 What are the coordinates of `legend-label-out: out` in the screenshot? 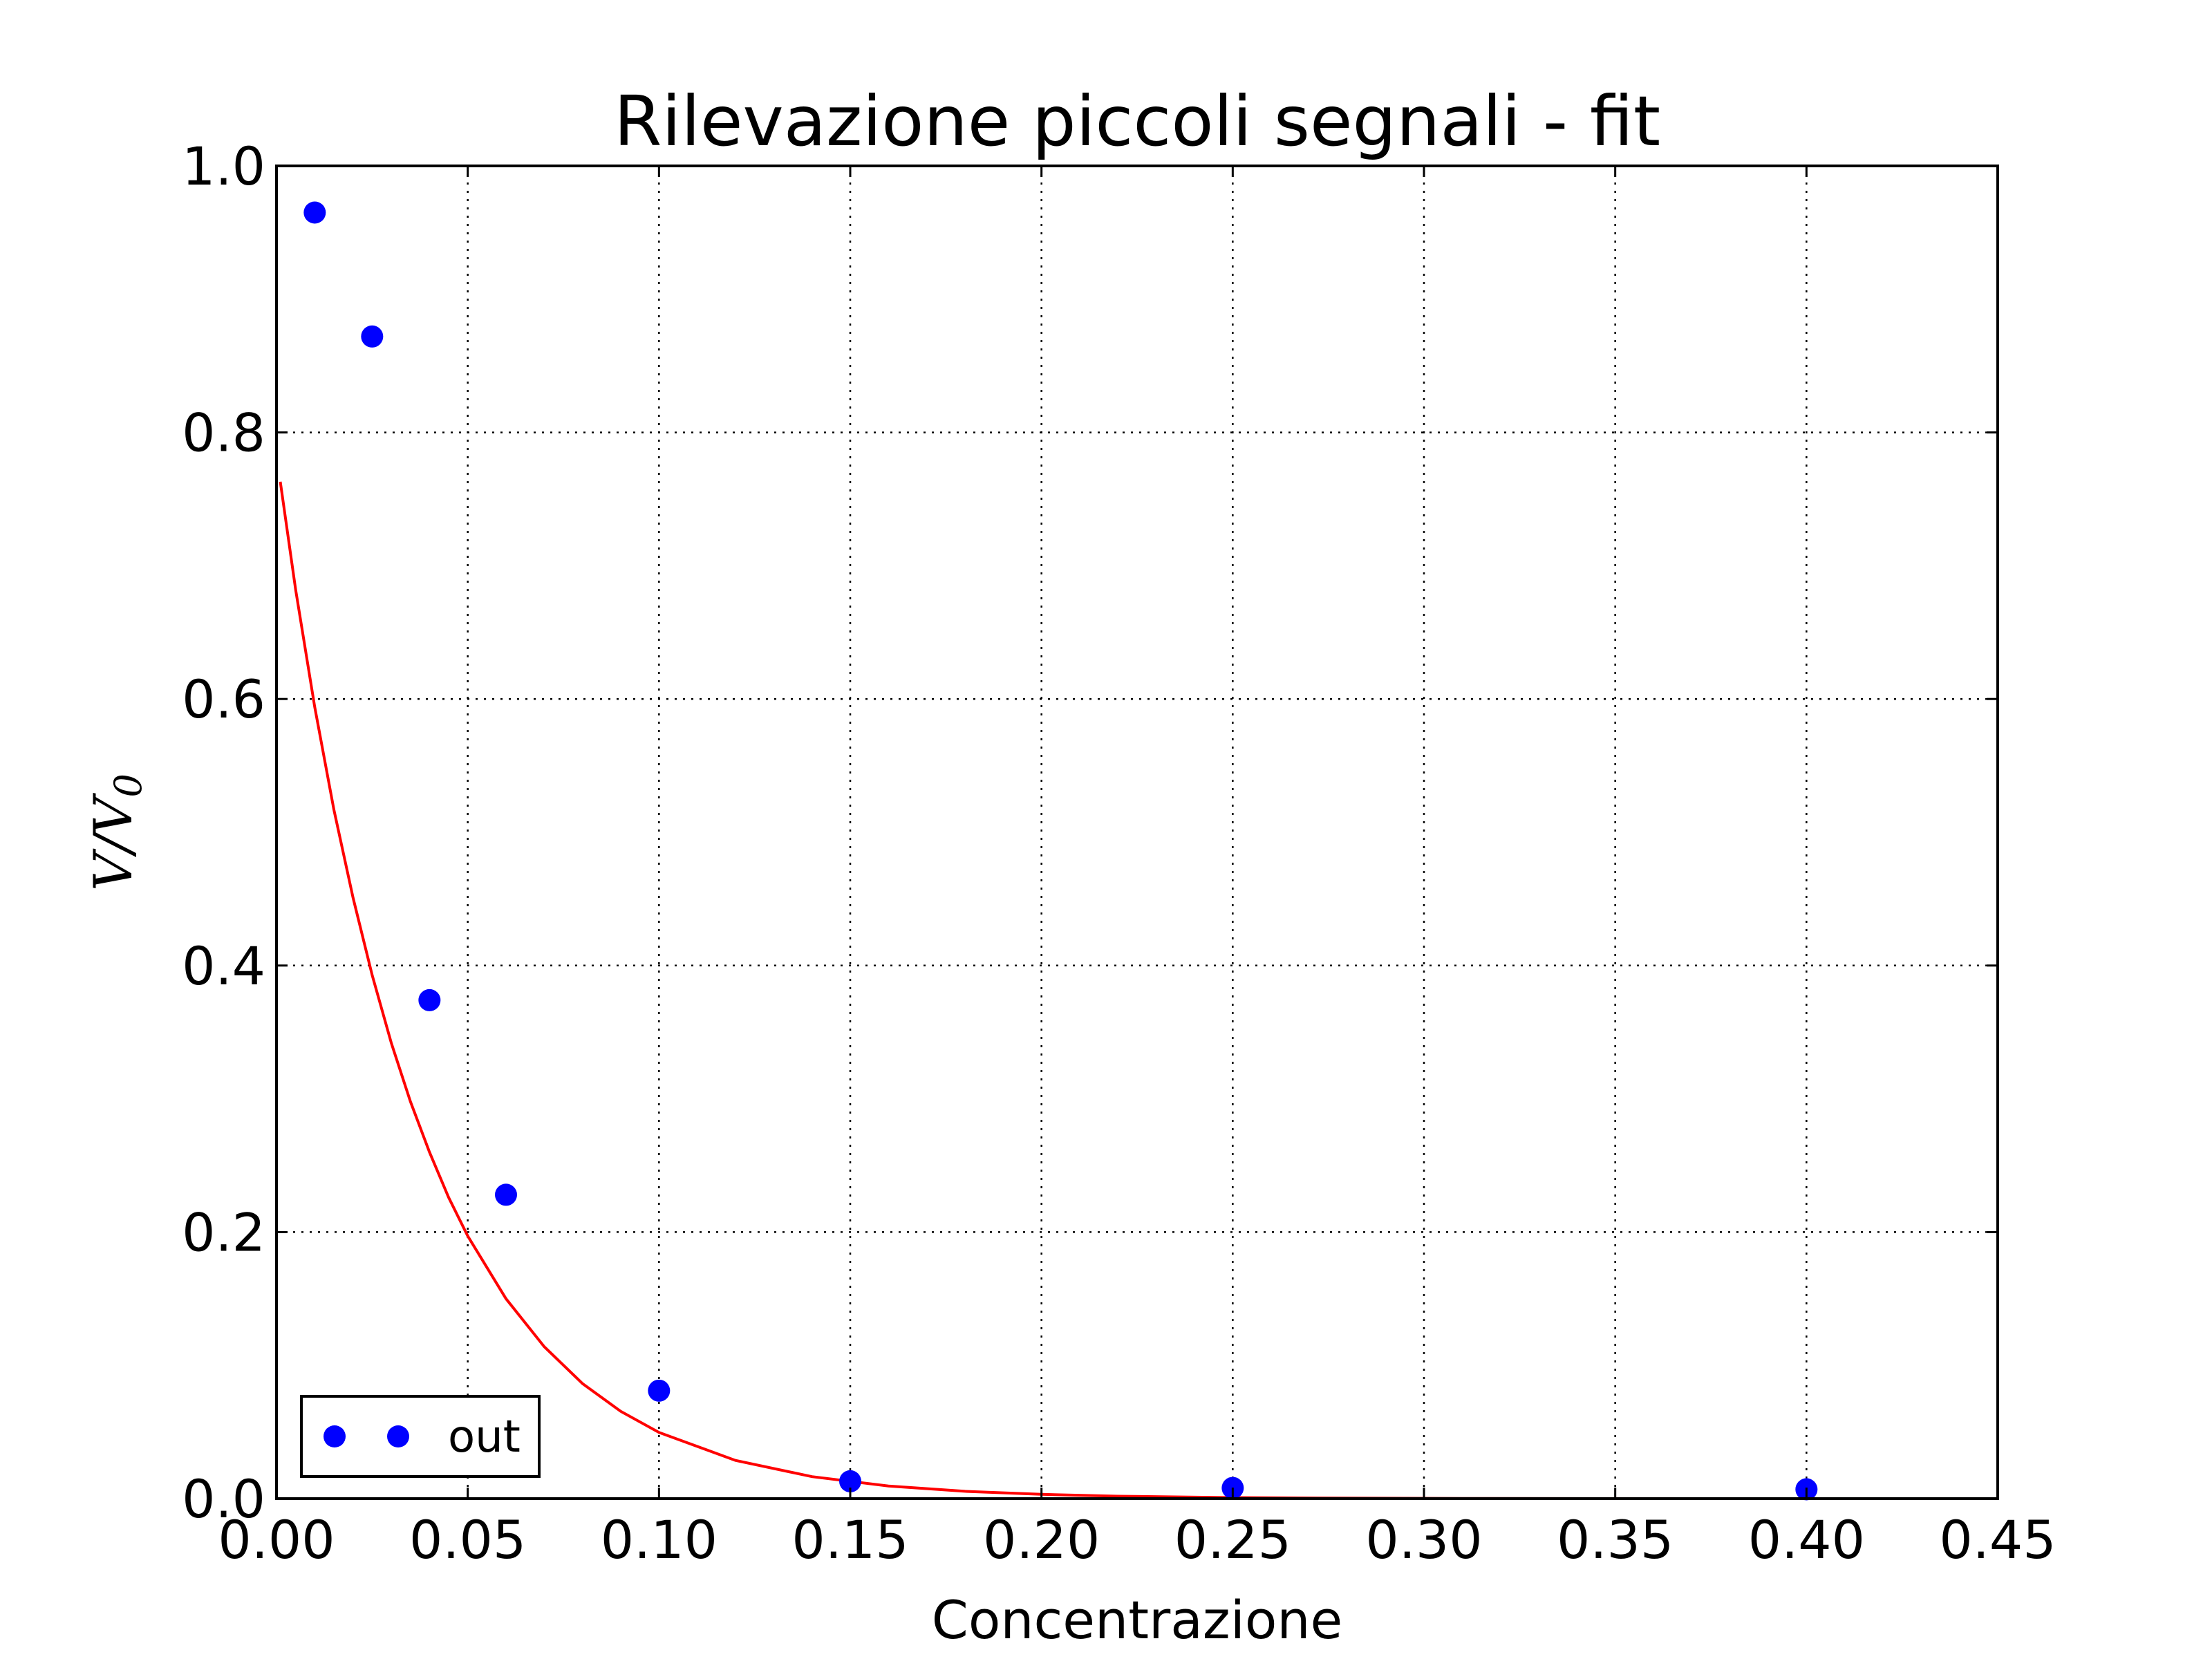 It's located at (484, 1437).